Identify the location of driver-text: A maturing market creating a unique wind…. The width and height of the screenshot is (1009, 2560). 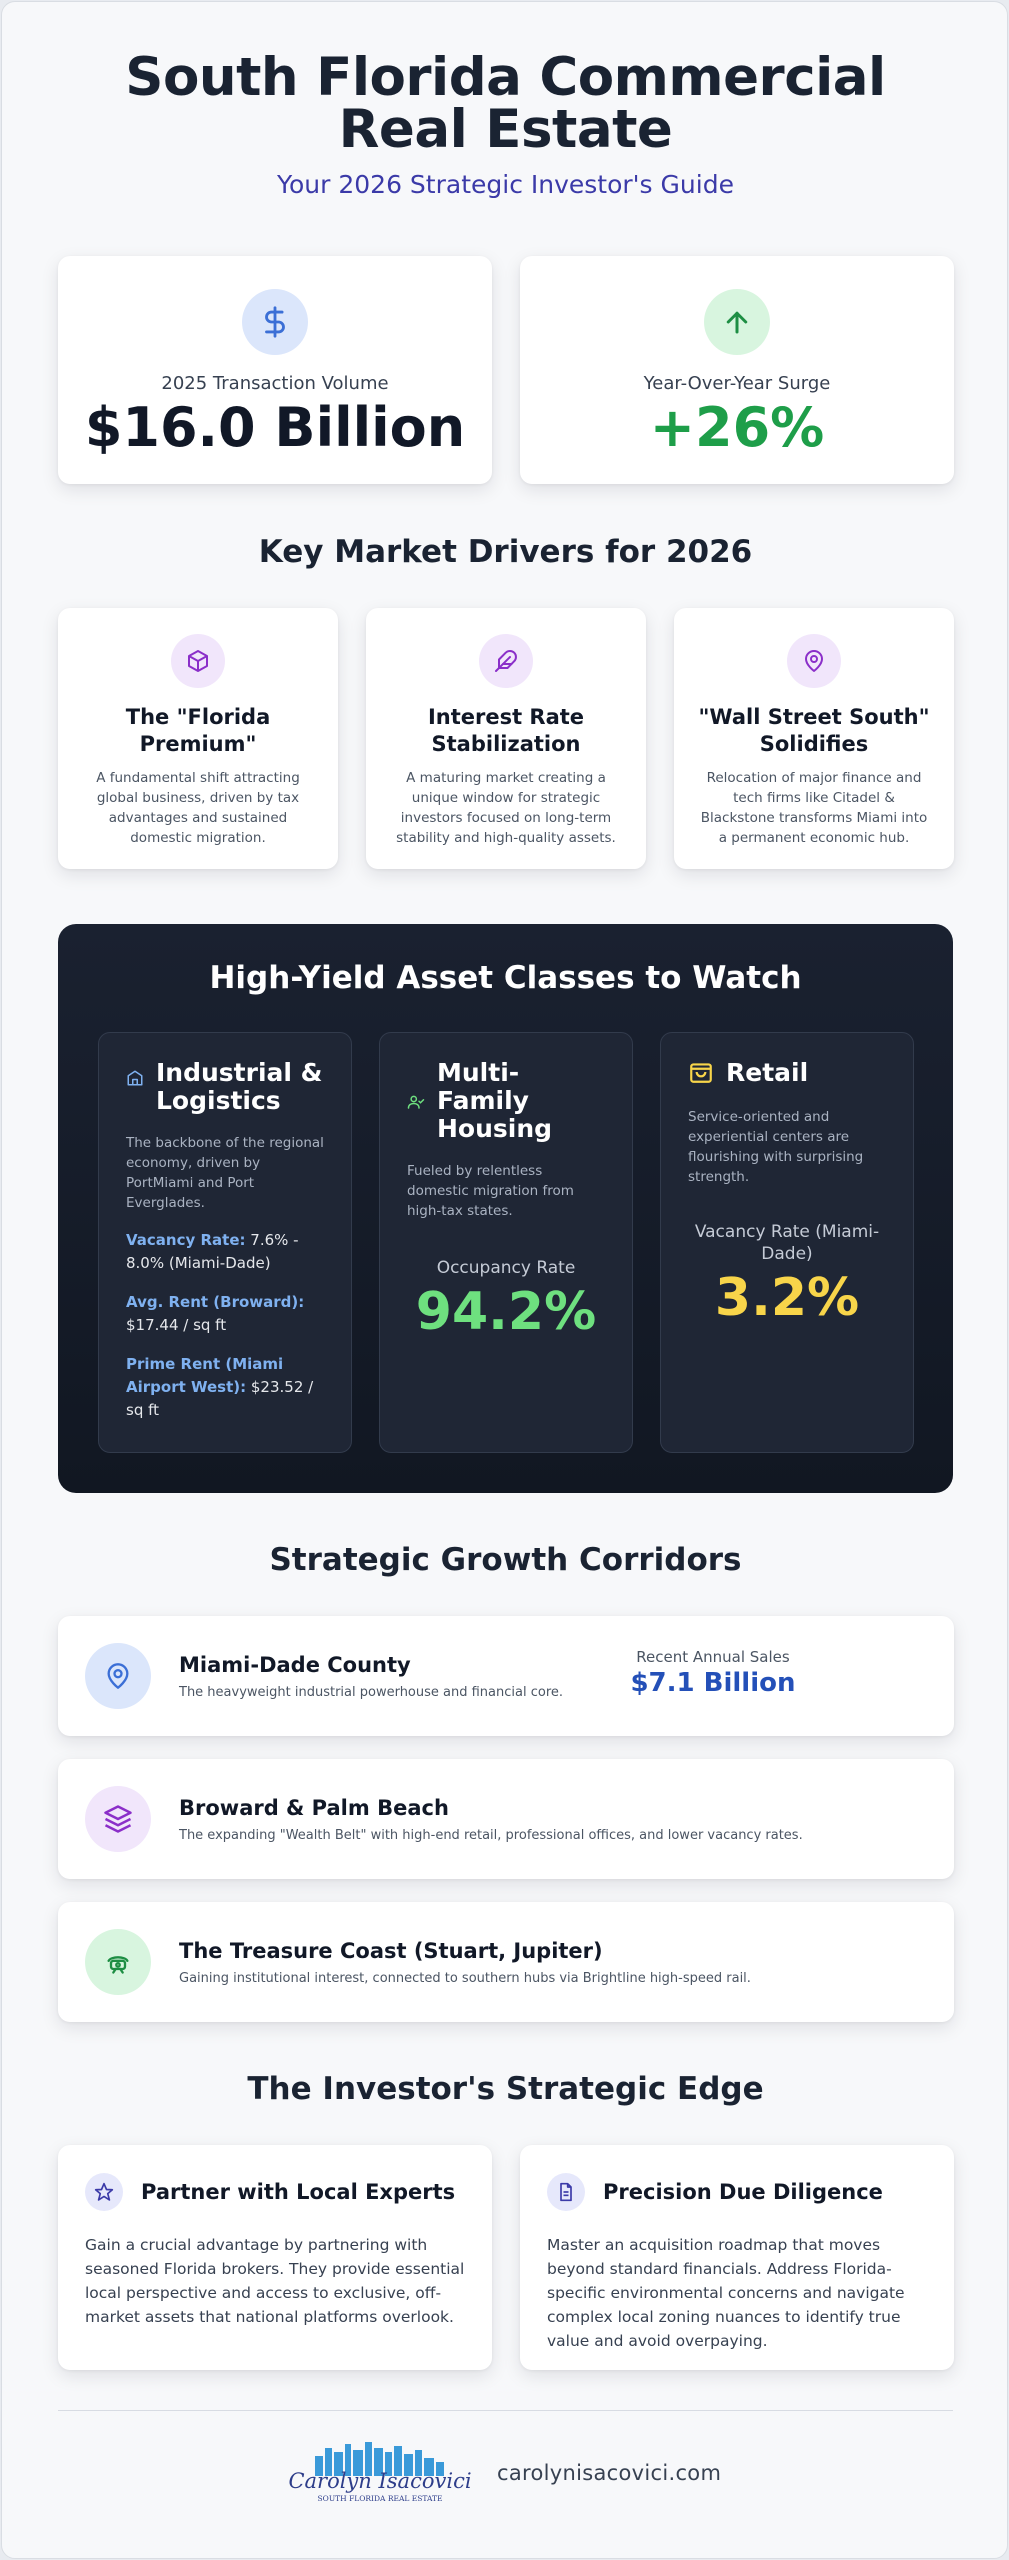
(506, 808).